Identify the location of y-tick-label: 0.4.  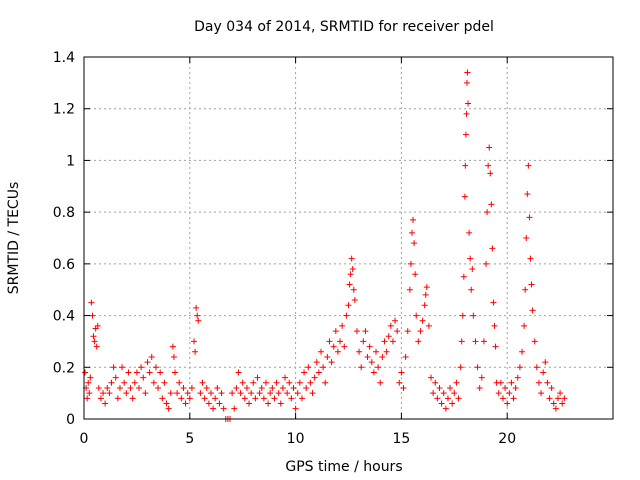
(64, 317).